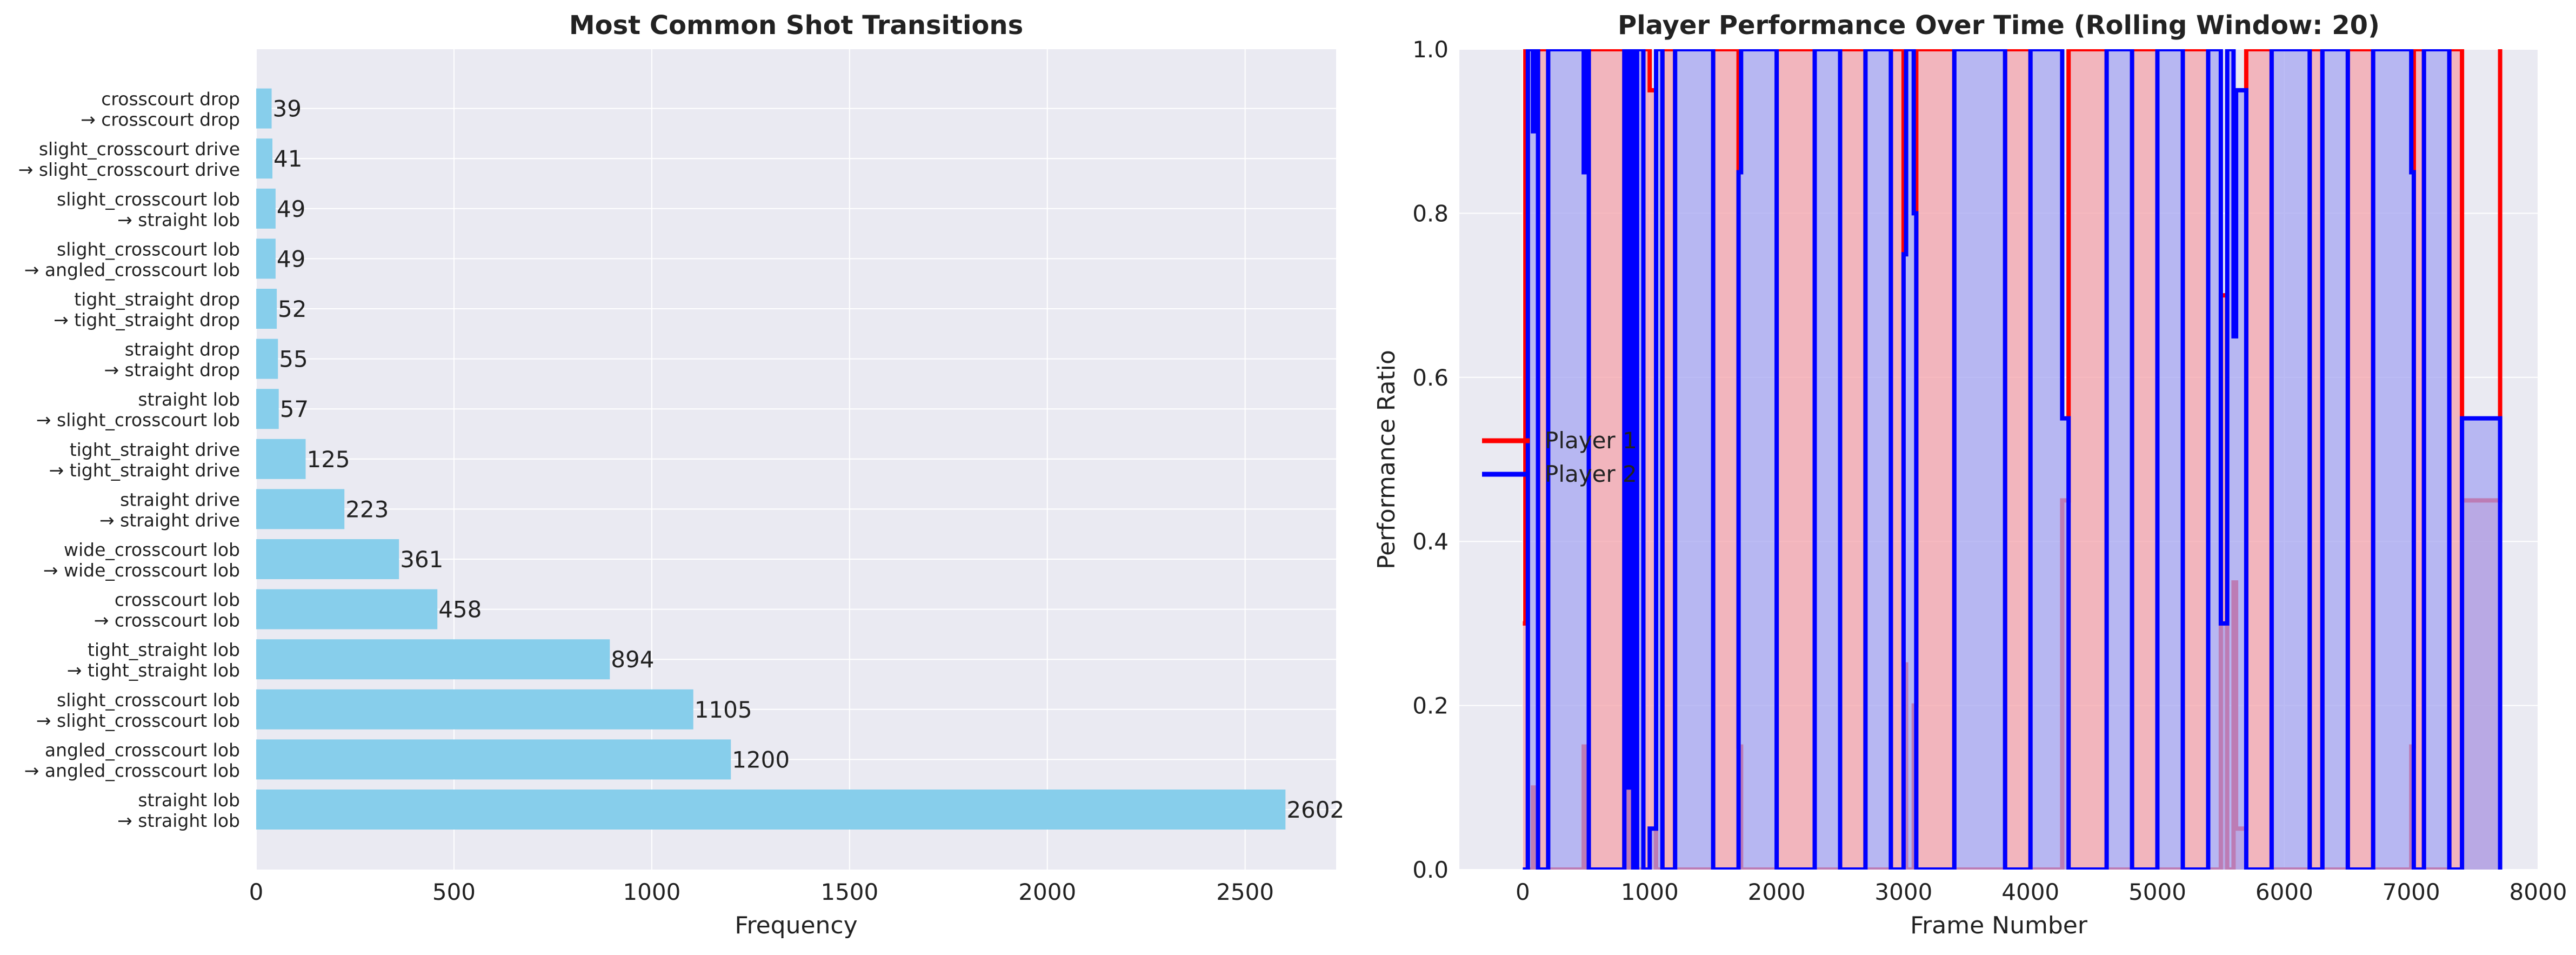 Image resolution: width=2576 pixels, height=955 pixels. What do you see at coordinates (1047, 892) in the screenshot?
I see `bar-chart-x-tick-label: 2000` at bounding box center [1047, 892].